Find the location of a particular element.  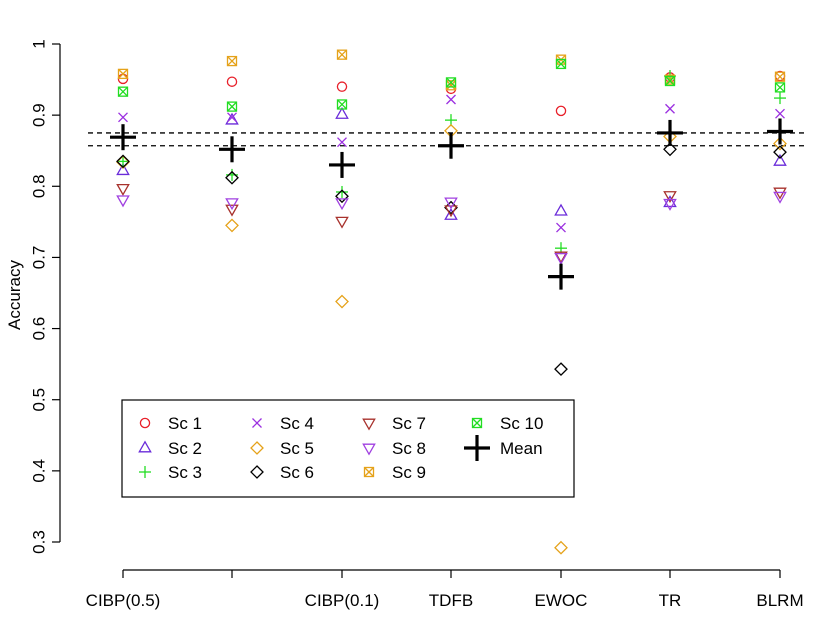

legend-label: Sc 7 is located at coordinates (409, 423).